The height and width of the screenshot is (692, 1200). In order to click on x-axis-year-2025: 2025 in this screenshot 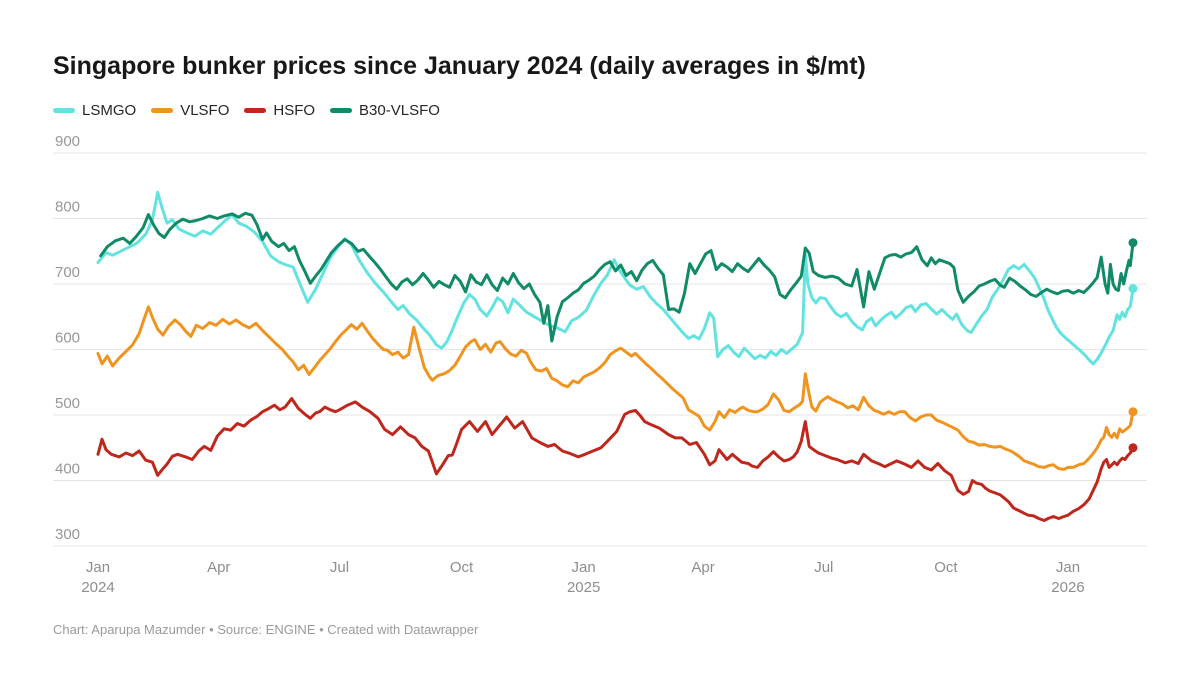, I will do `click(583, 587)`.